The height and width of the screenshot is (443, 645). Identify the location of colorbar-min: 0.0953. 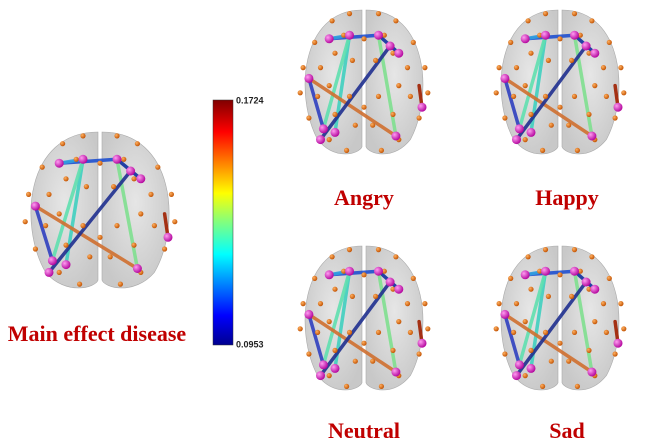
(250, 344).